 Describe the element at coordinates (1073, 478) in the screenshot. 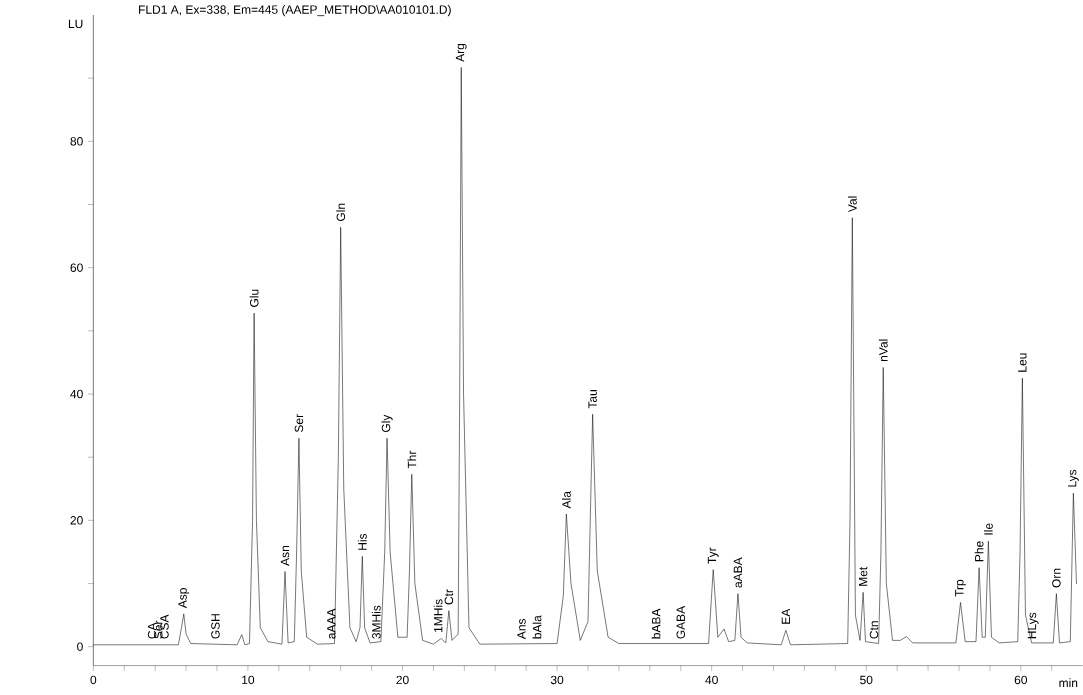

I see `annotation: Lys` at that location.